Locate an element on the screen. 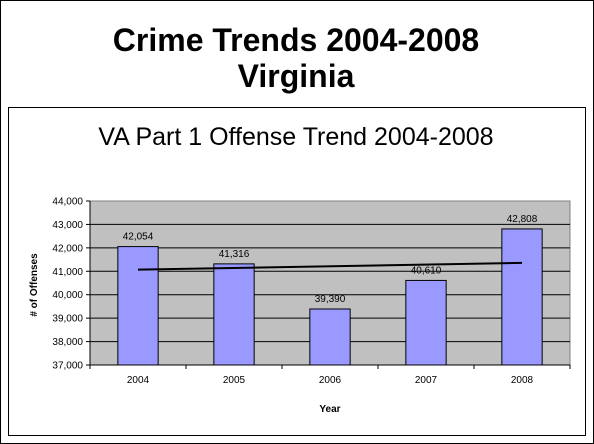  data-label-2008: 42,808 is located at coordinates (522, 219).